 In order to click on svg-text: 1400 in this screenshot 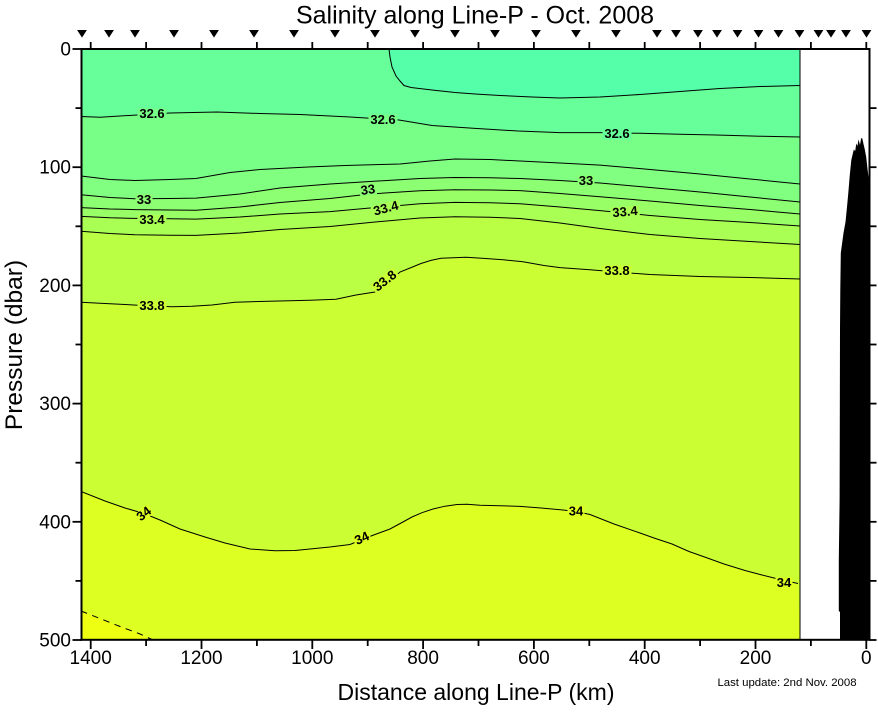, I will do `click(91, 658)`.